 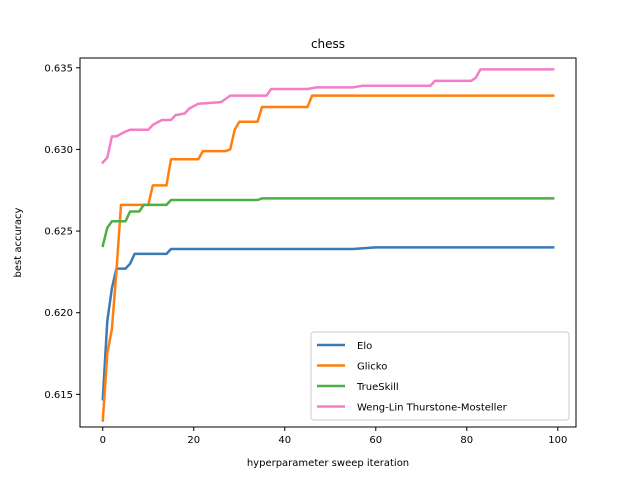 I want to click on y-tick-label: 0.635, so click(x=58, y=68).